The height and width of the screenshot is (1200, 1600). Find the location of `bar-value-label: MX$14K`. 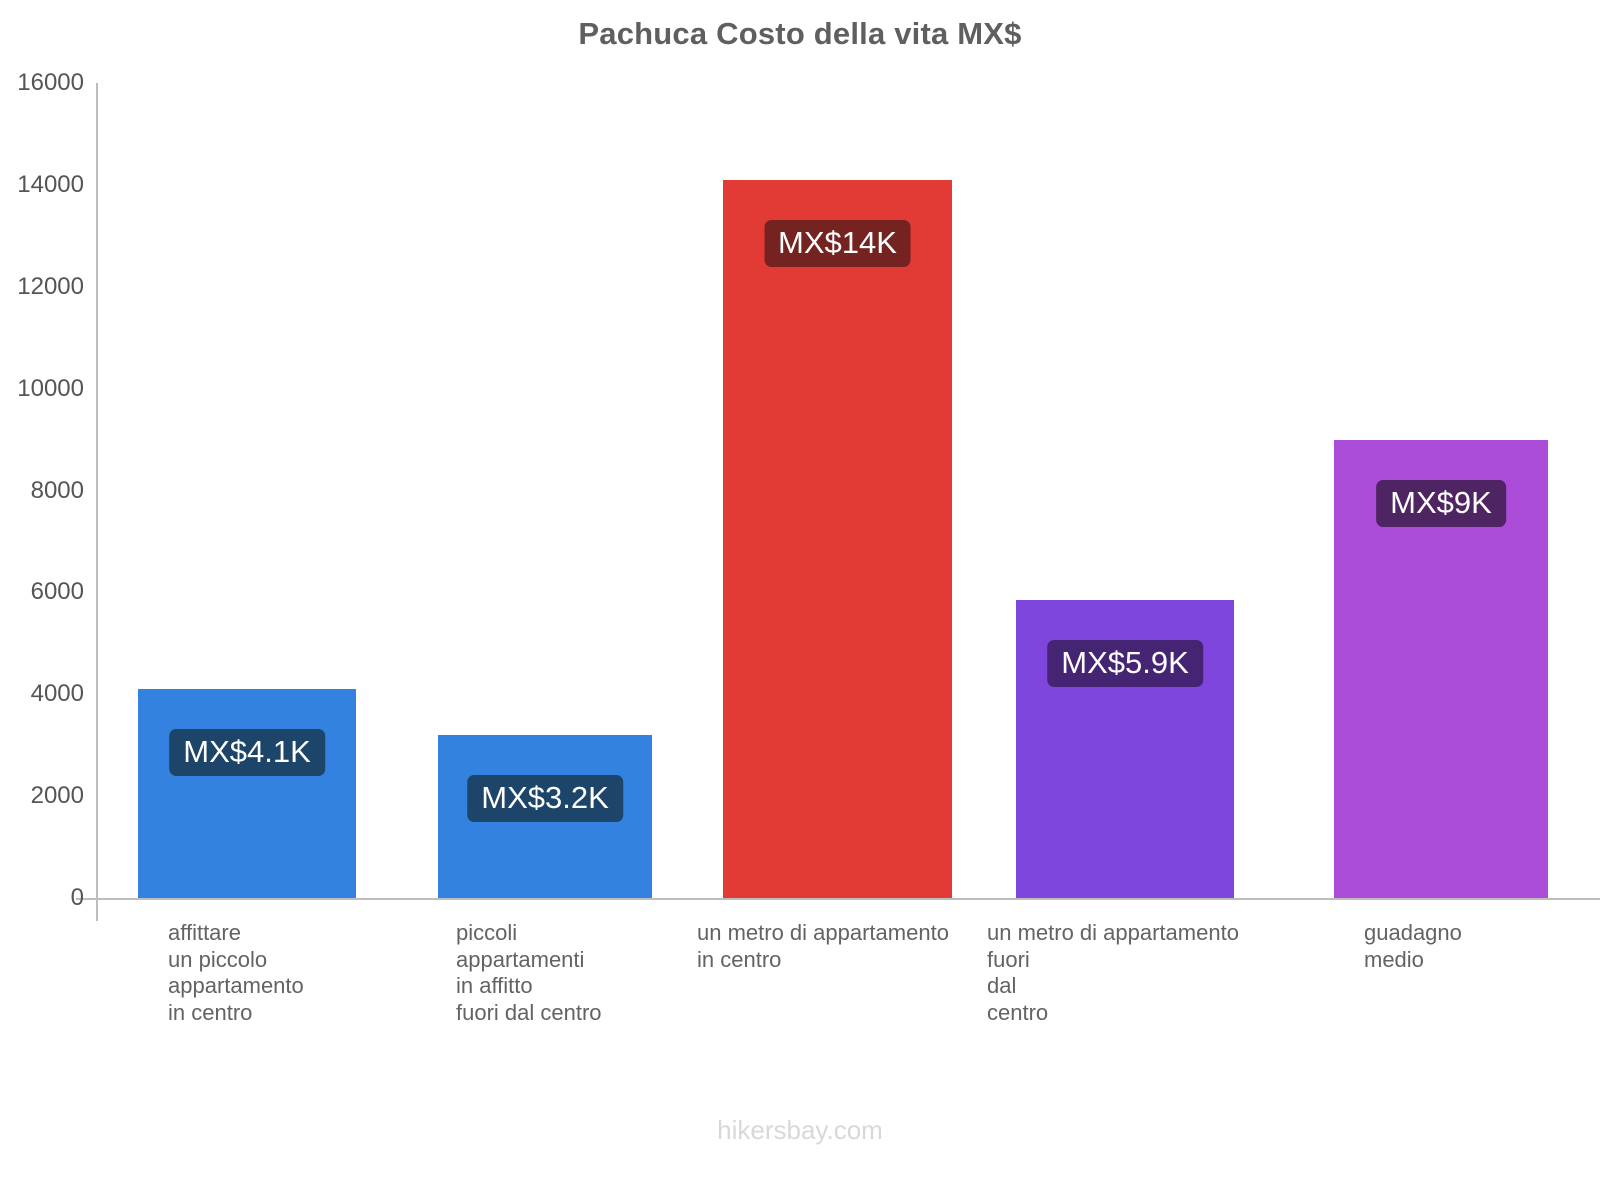

bar-value-label: MX$14K is located at coordinates (837, 243).